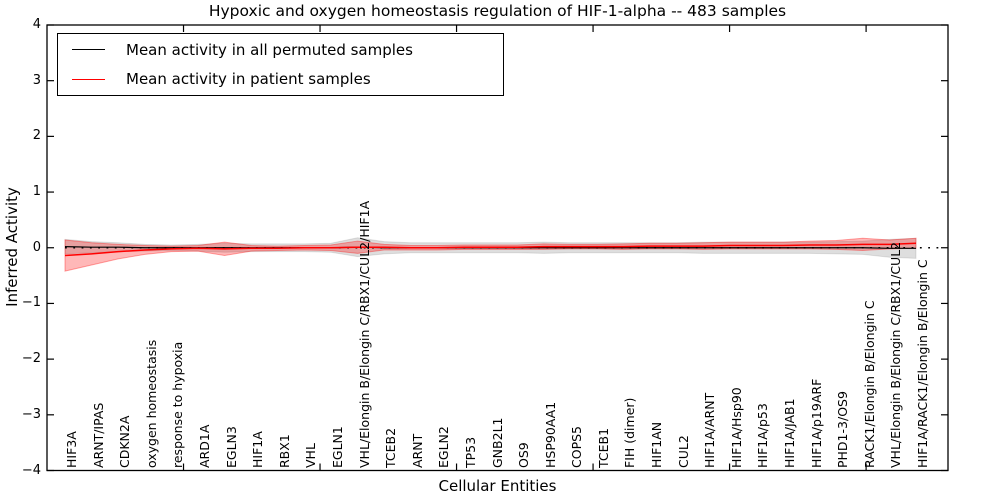 This screenshot has height=500, width=1000. What do you see at coordinates (231, 447) in the screenshot?
I see `category-label: EGLN3` at bounding box center [231, 447].